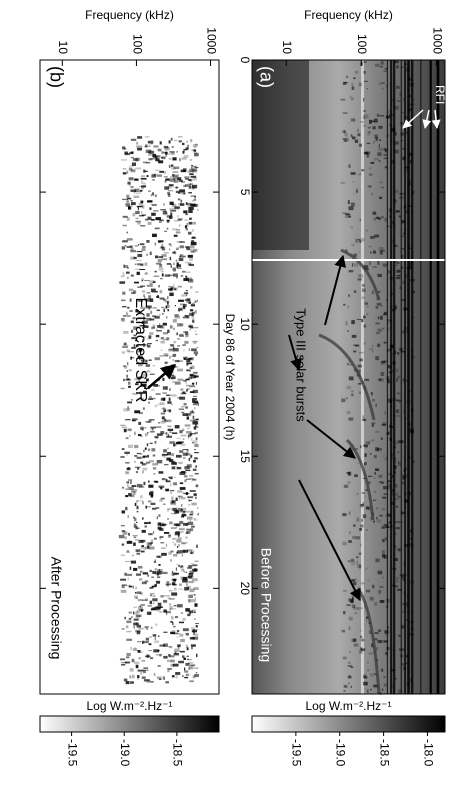  I want to click on x-tick-label: 0, so click(245, 60).